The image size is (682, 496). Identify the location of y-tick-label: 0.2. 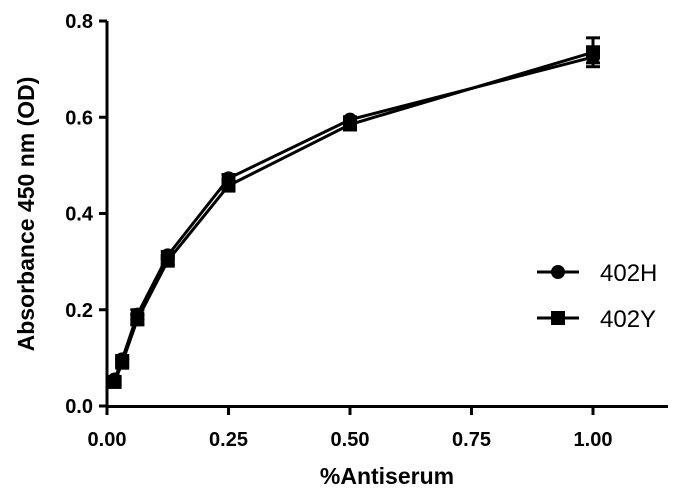
(79, 311).